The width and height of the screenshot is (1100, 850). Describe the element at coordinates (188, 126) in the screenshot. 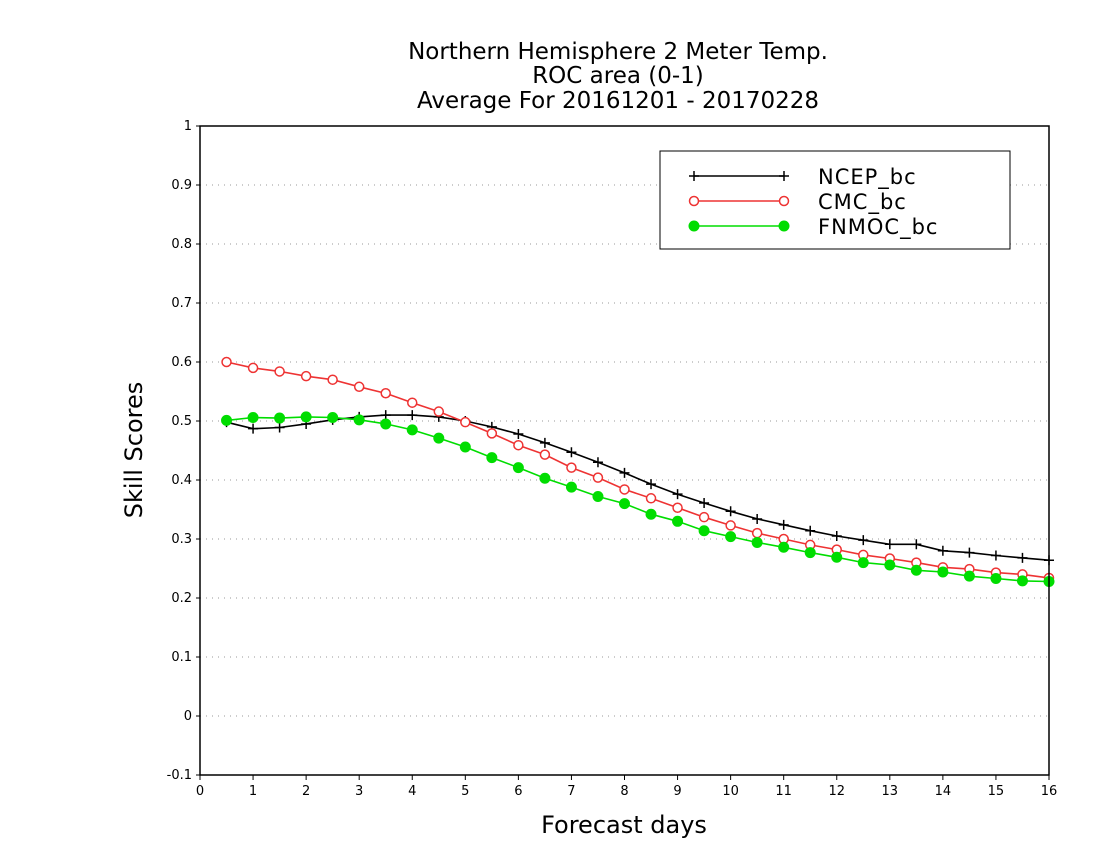

I see `y-tick-label: 1` at that location.